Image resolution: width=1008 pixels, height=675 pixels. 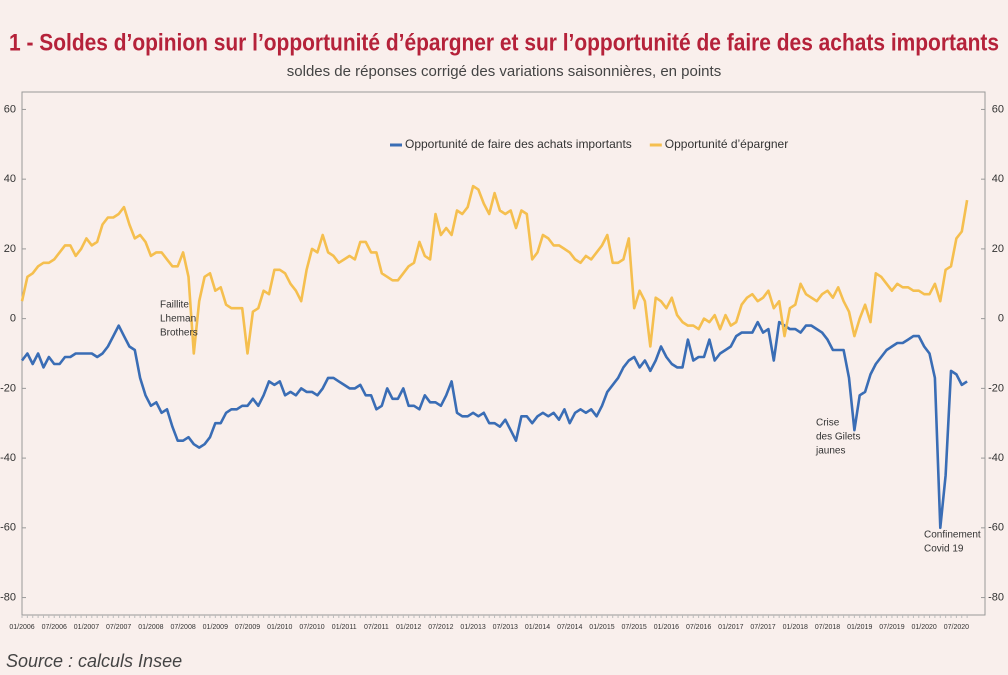 I want to click on x-tick-label: 07/2017, so click(x=762, y=627).